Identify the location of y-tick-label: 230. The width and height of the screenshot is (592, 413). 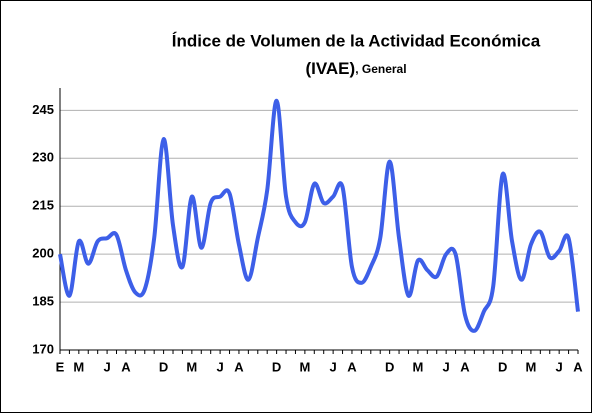
(43, 157).